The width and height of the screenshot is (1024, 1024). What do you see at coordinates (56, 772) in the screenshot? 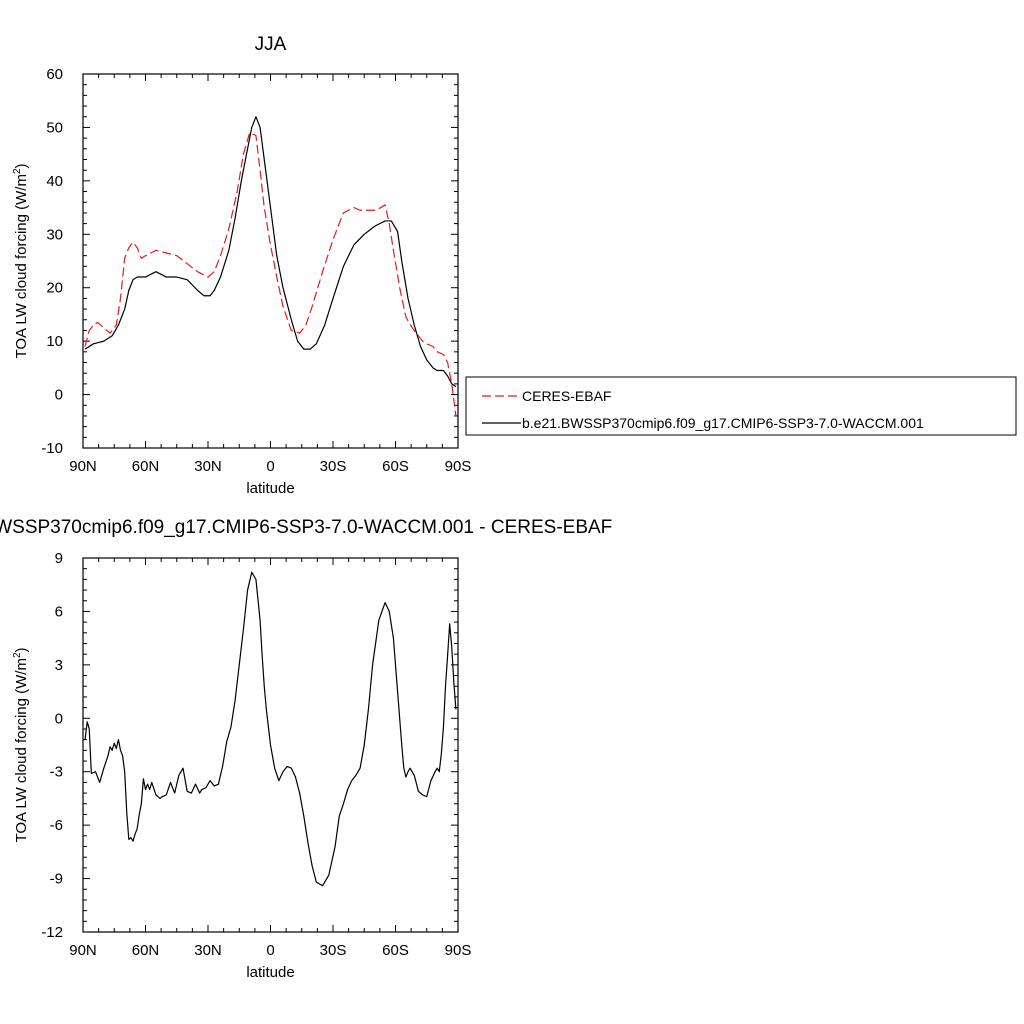
I see `y-tick-label: -3` at bounding box center [56, 772].